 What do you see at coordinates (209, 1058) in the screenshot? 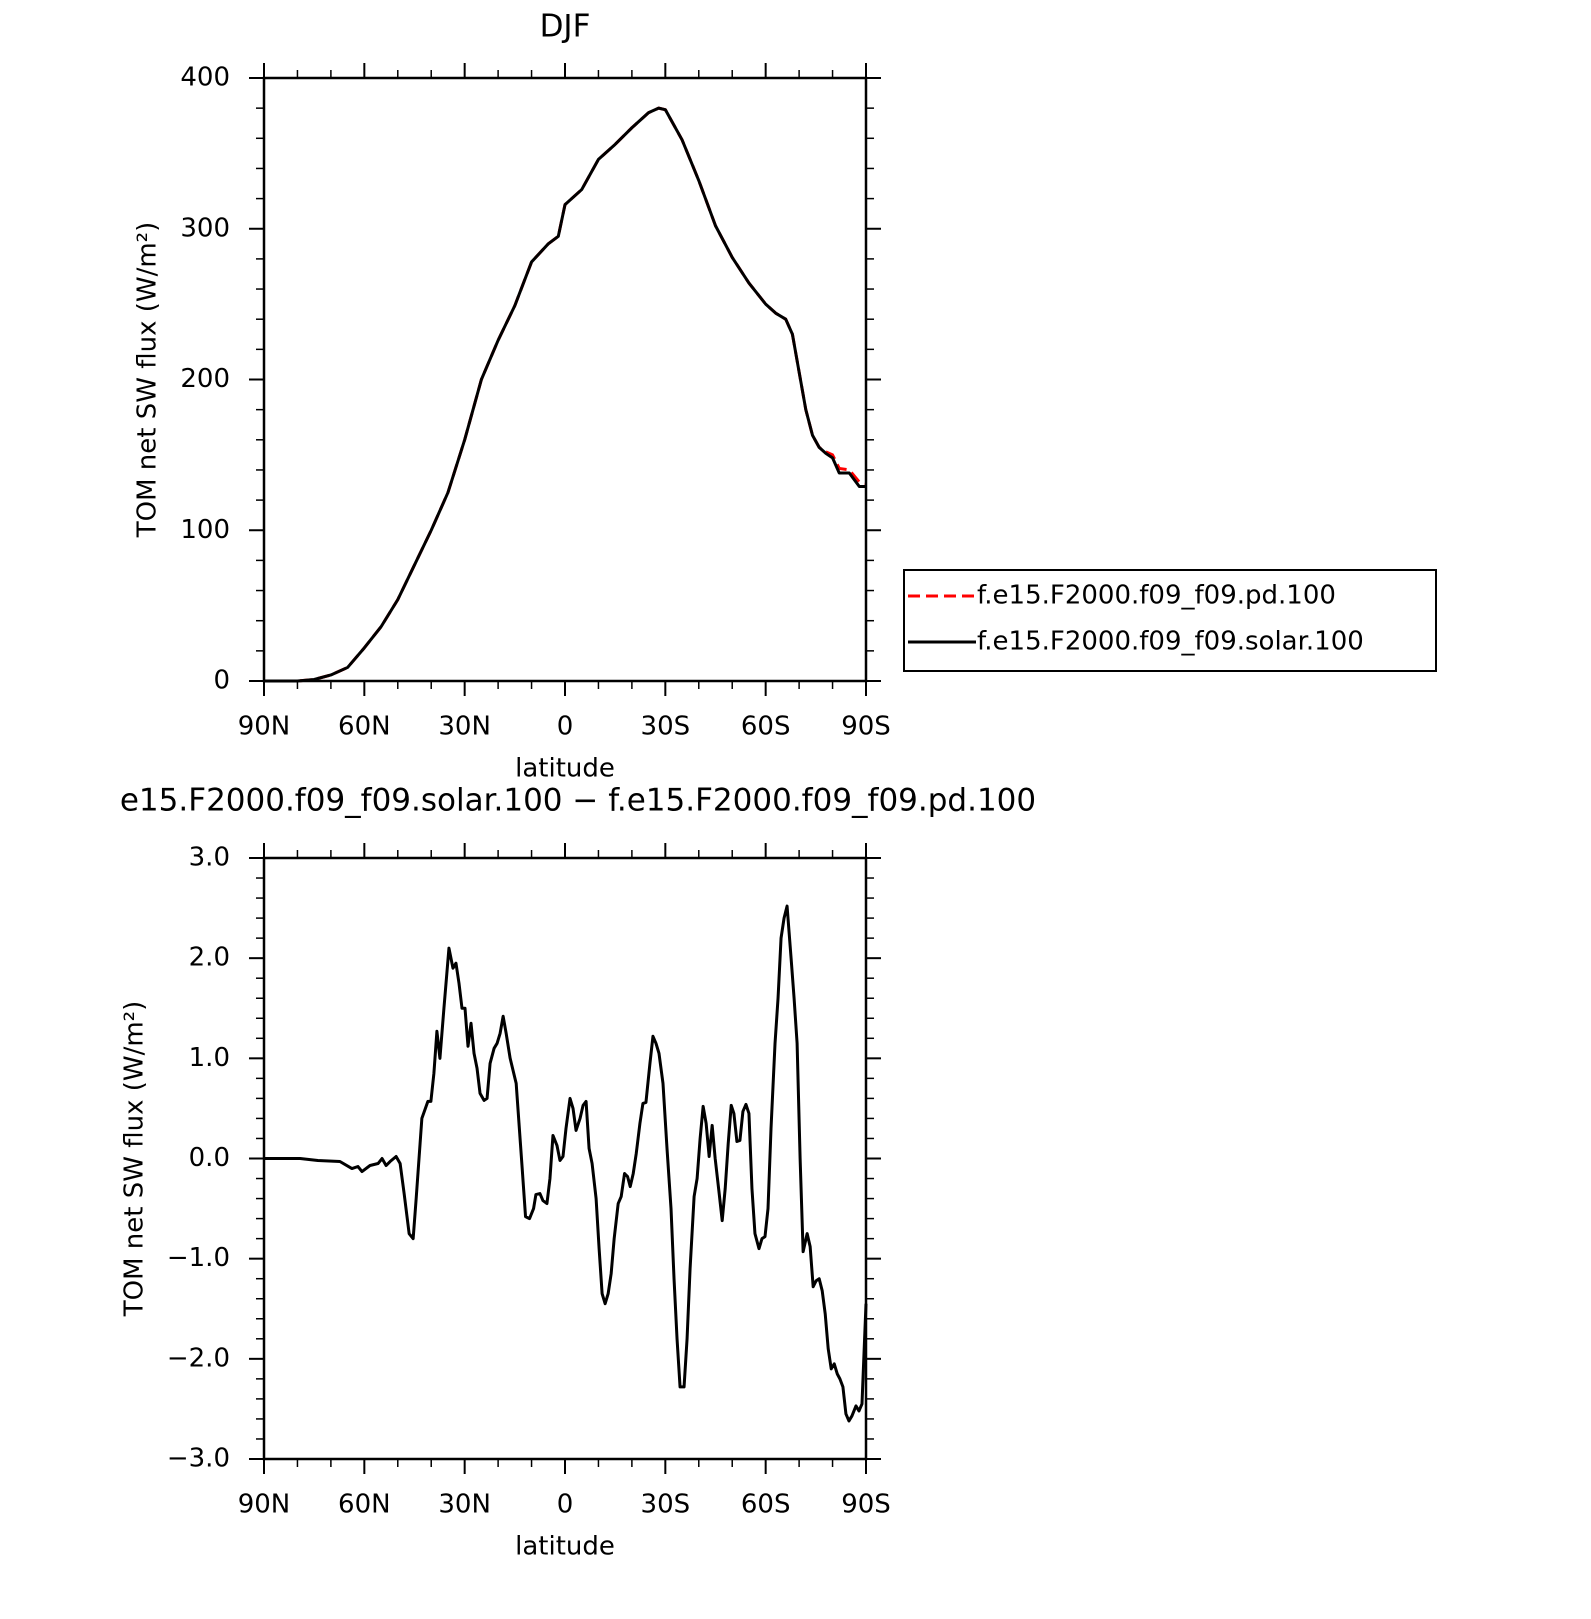
I see `y-tick-label: 1.0` at bounding box center [209, 1058].